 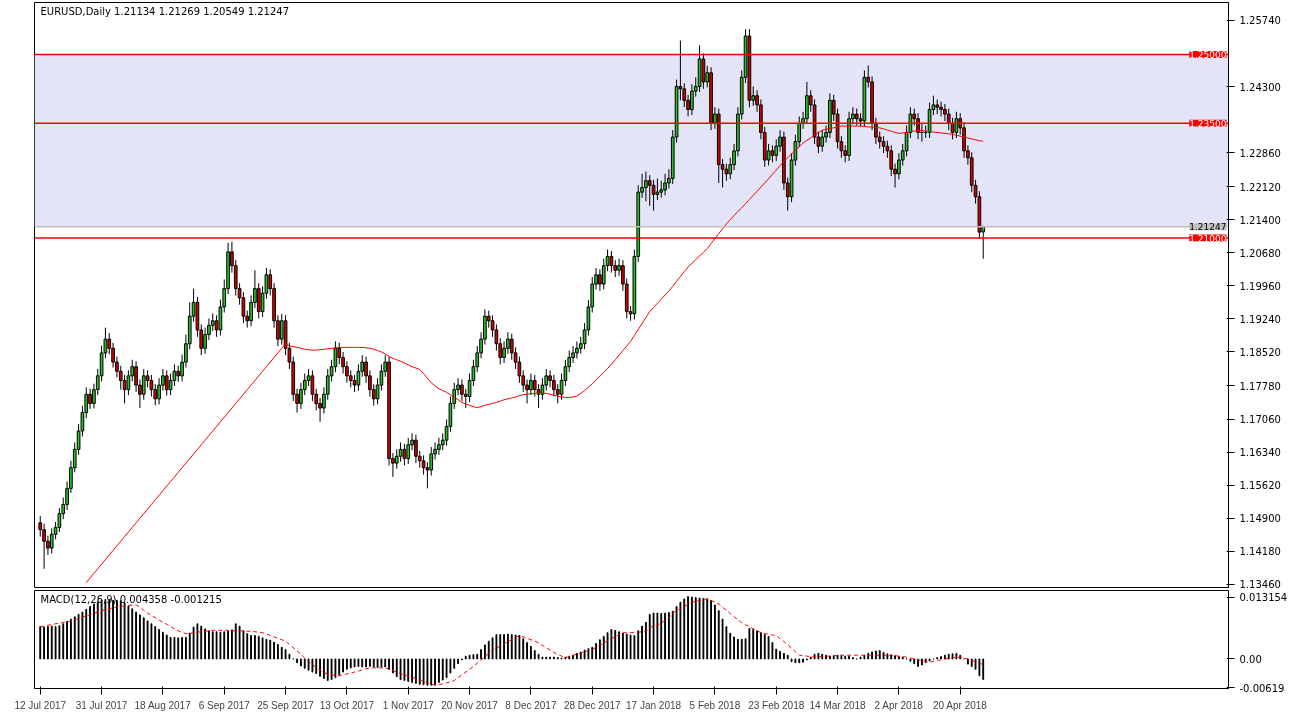 What do you see at coordinates (165, 11) in the screenshot?
I see `chart-title: EURUSD,Daily 1.21134 1.21269 1.20549 1.21247` at bounding box center [165, 11].